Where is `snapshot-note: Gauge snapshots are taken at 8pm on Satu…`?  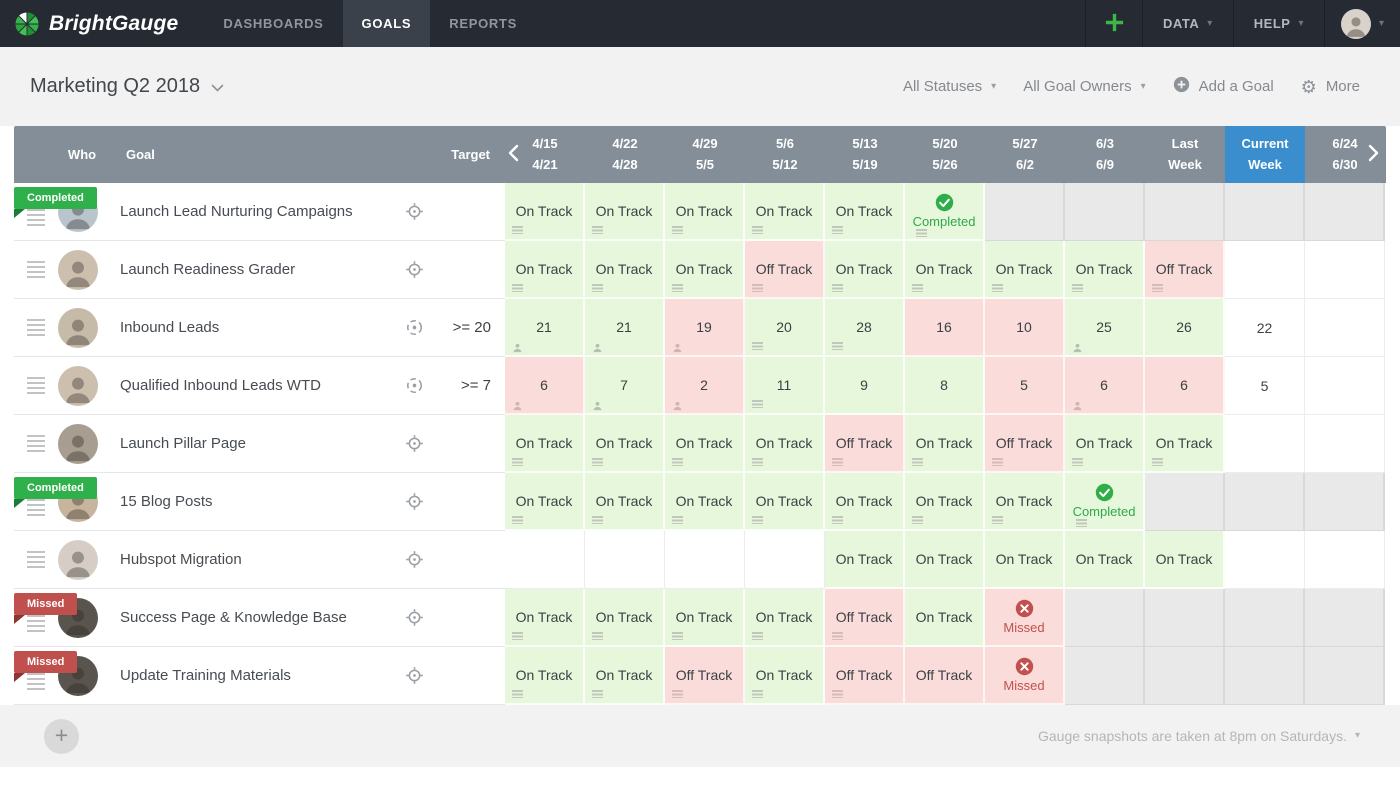 snapshot-note: Gauge snapshots are taken at 8pm on Satu… is located at coordinates (1199, 736).